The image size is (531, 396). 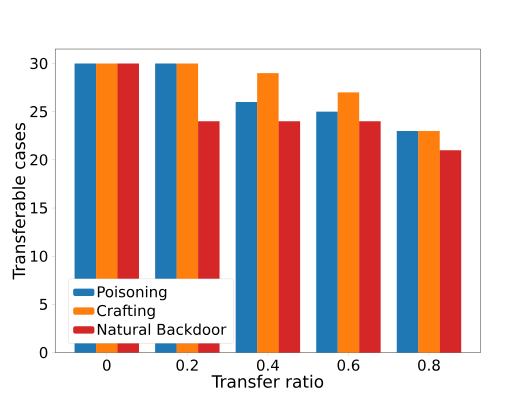 What do you see at coordinates (39, 63) in the screenshot?
I see `y-tick-label: 30` at bounding box center [39, 63].